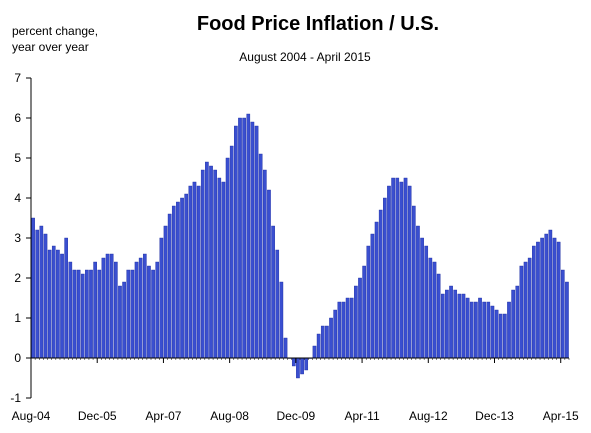 The height and width of the screenshot is (433, 591). I want to click on x-tick-label: Apr-11, so click(362, 416).